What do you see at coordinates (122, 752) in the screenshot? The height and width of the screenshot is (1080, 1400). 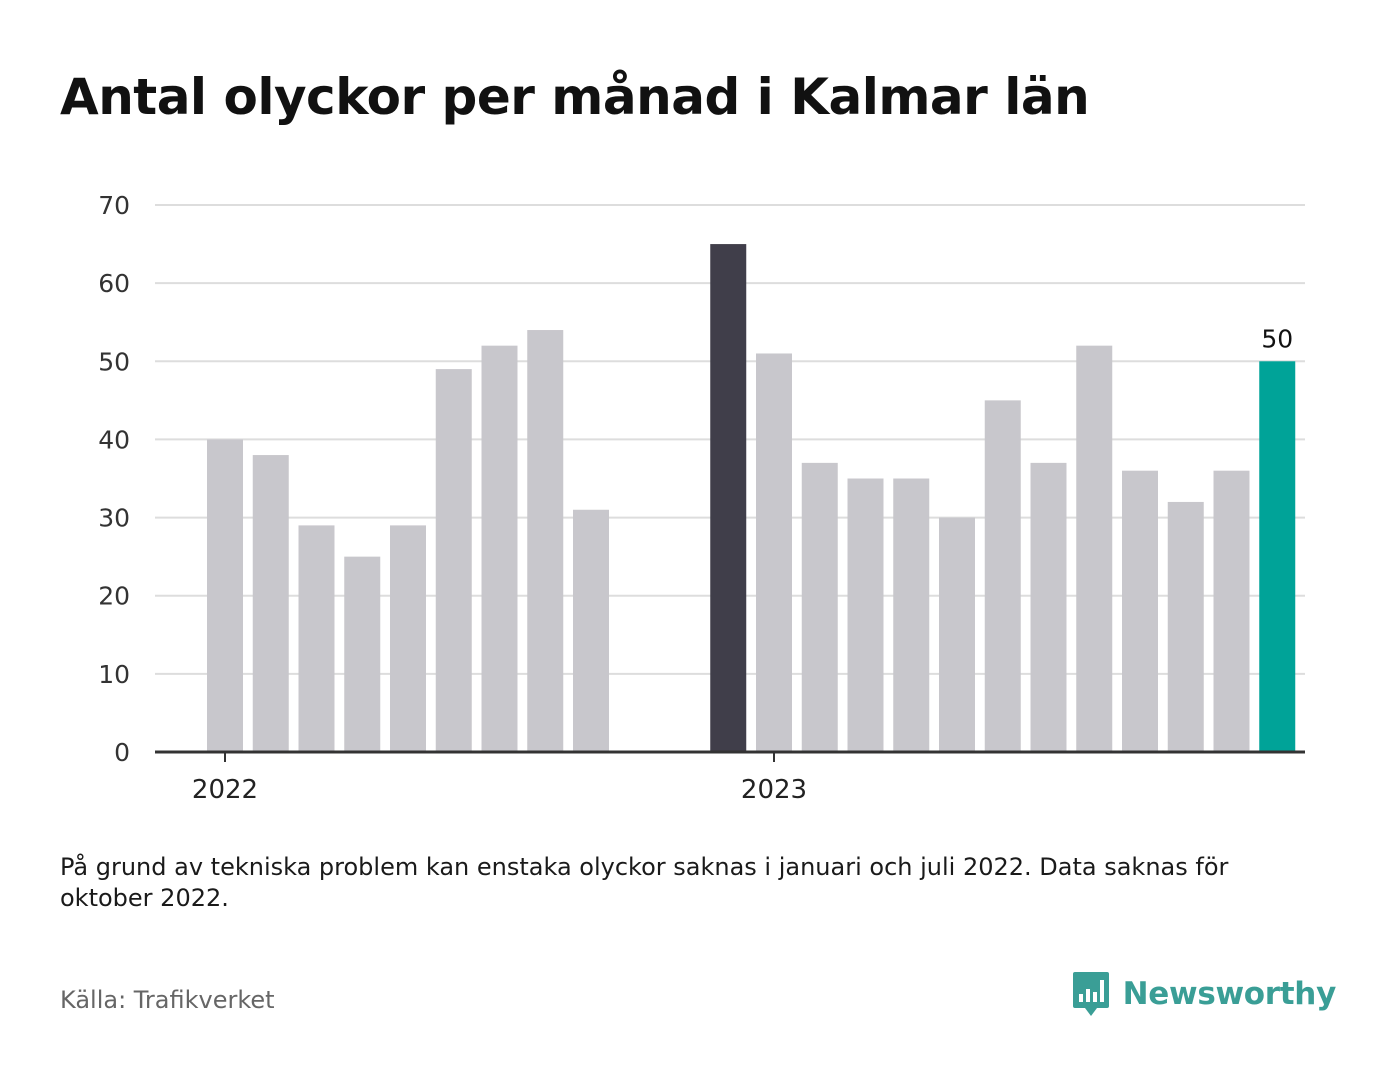 I see `y-tick-label: 0` at bounding box center [122, 752].